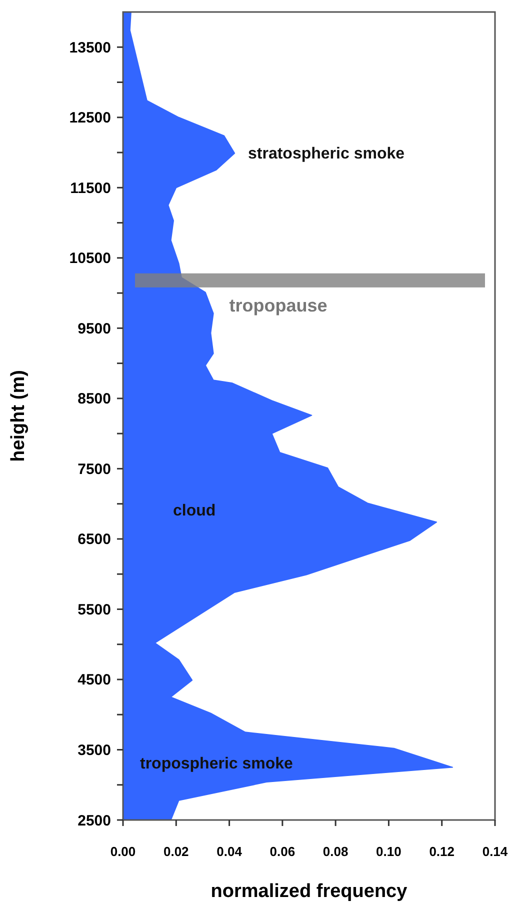 This screenshot has height=909, width=508. I want to click on x-tick-label: 0.10, so click(389, 851).